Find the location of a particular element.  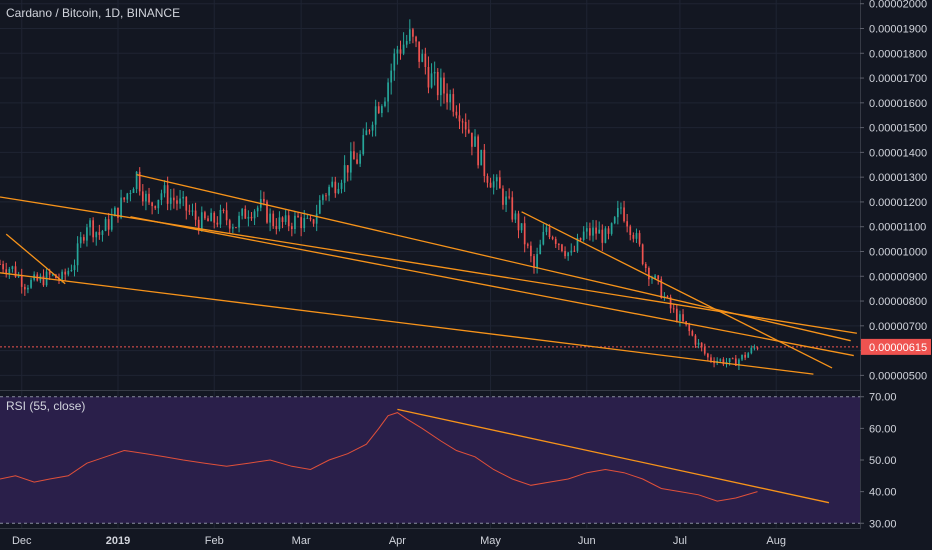

date-tick-label: May is located at coordinates (490, 541).